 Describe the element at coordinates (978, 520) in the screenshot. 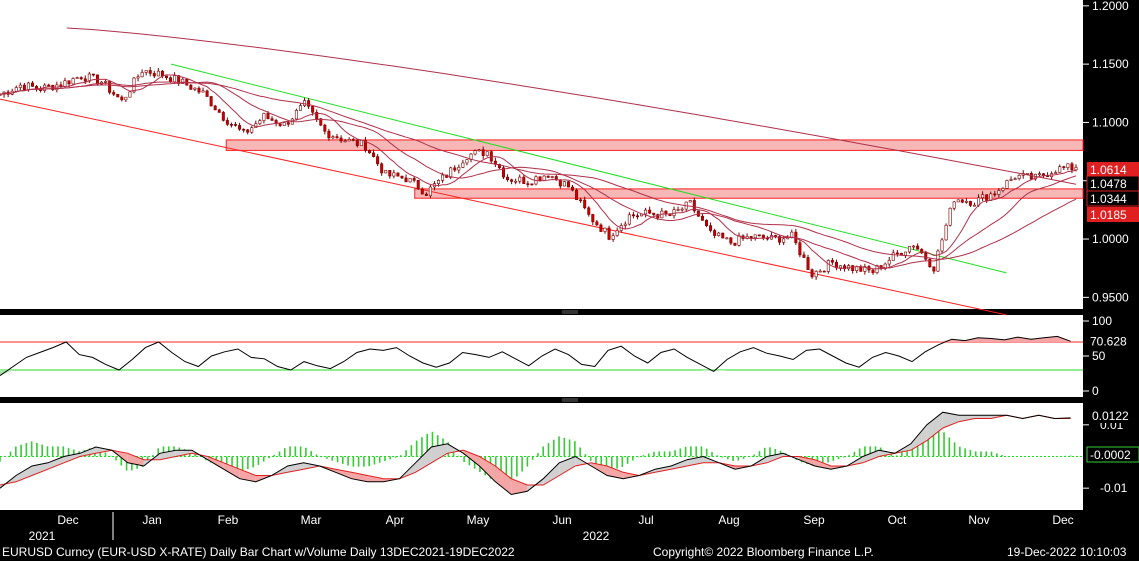

I see `x-tick-label: Nov` at that location.